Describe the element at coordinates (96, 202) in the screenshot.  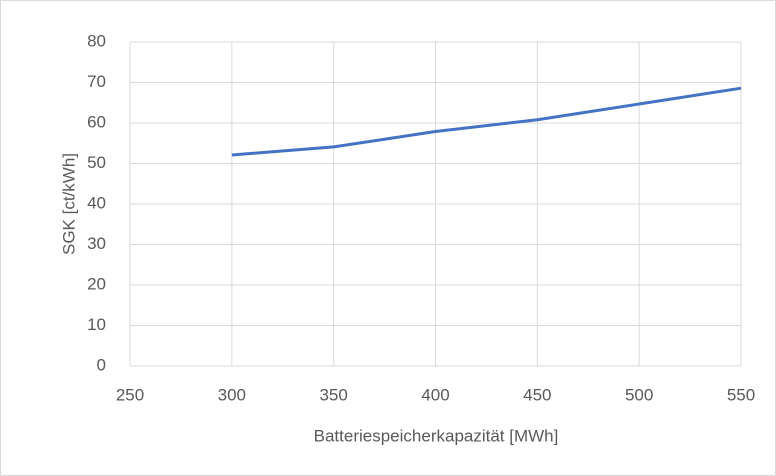
I see `y-tick-label: 40` at that location.